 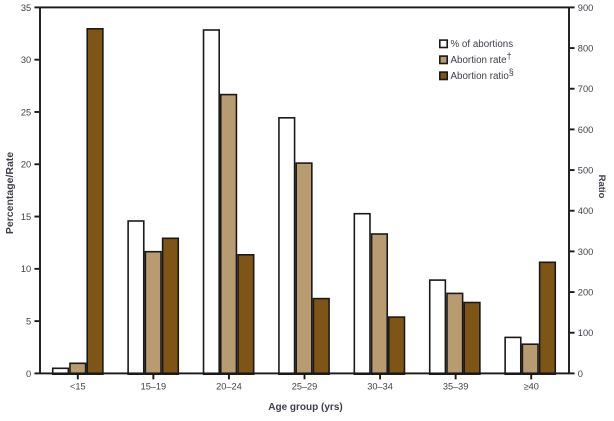 I want to click on svg-text: 600, so click(x=586, y=130).